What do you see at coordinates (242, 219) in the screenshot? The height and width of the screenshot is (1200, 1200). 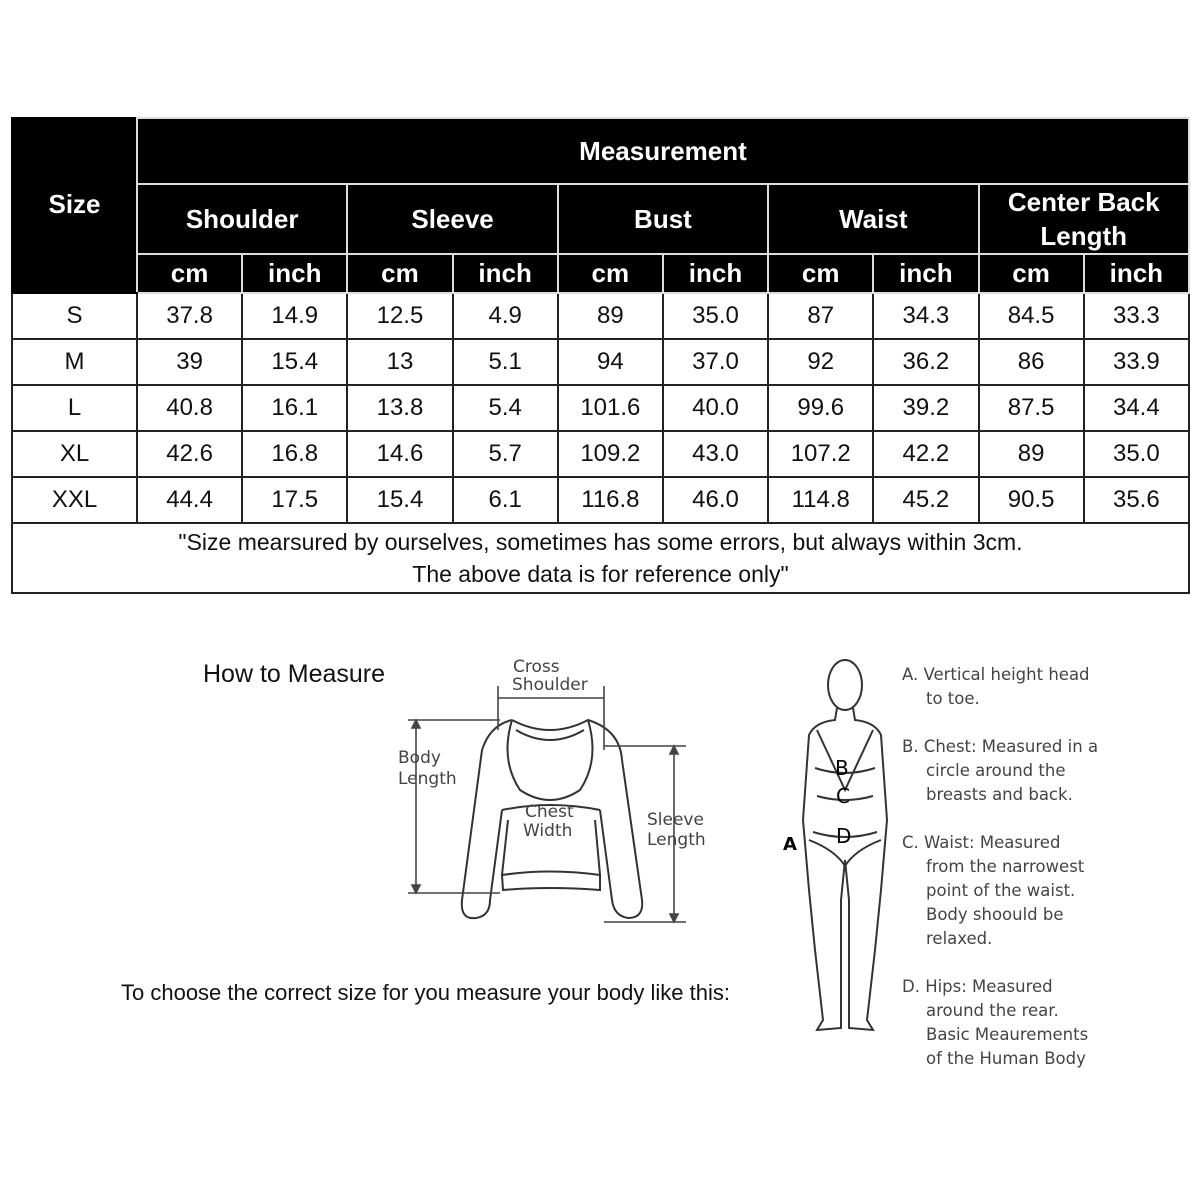 I see `group-header: Shoulder` at bounding box center [242, 219].